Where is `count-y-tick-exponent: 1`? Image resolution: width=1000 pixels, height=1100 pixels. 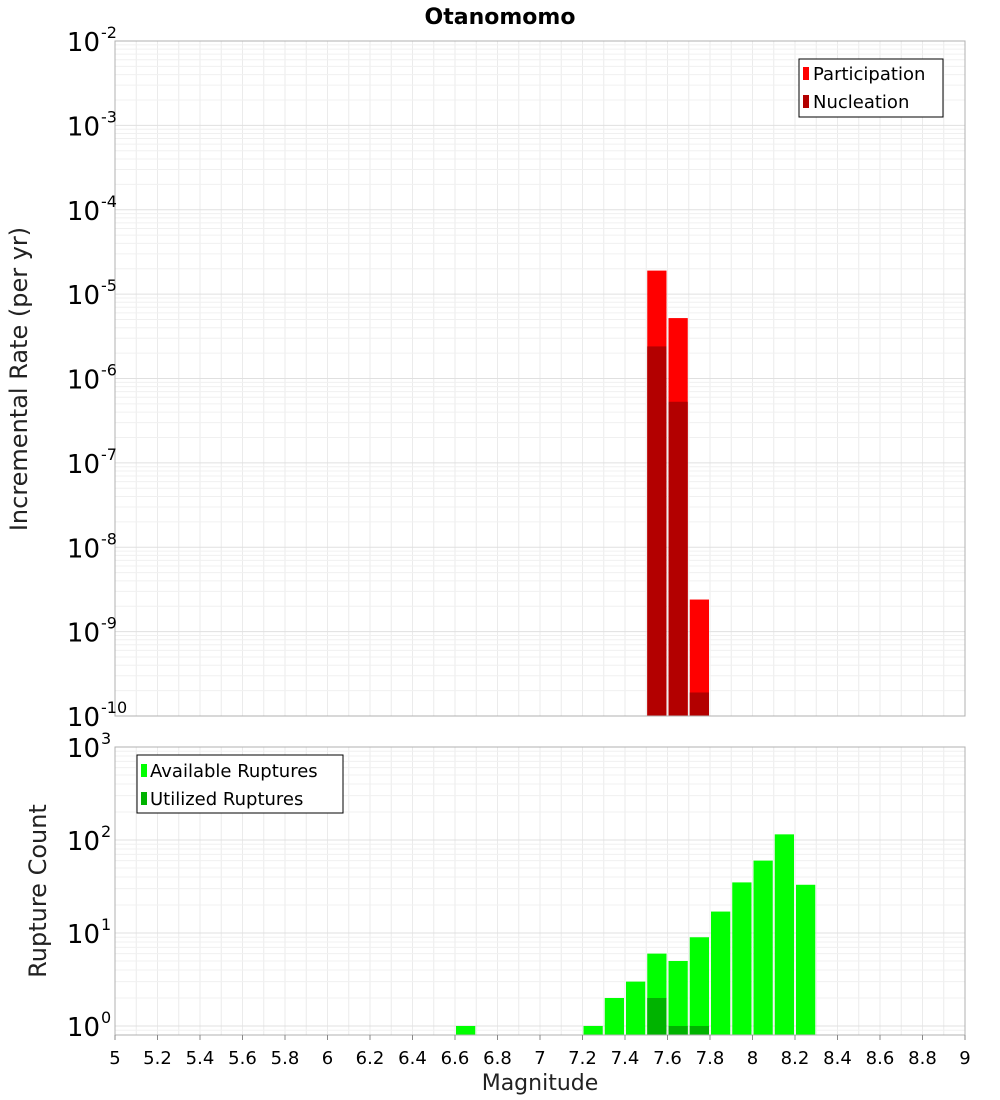
count-y-tick-exponent: 1 is located at coordinates (106, 924).